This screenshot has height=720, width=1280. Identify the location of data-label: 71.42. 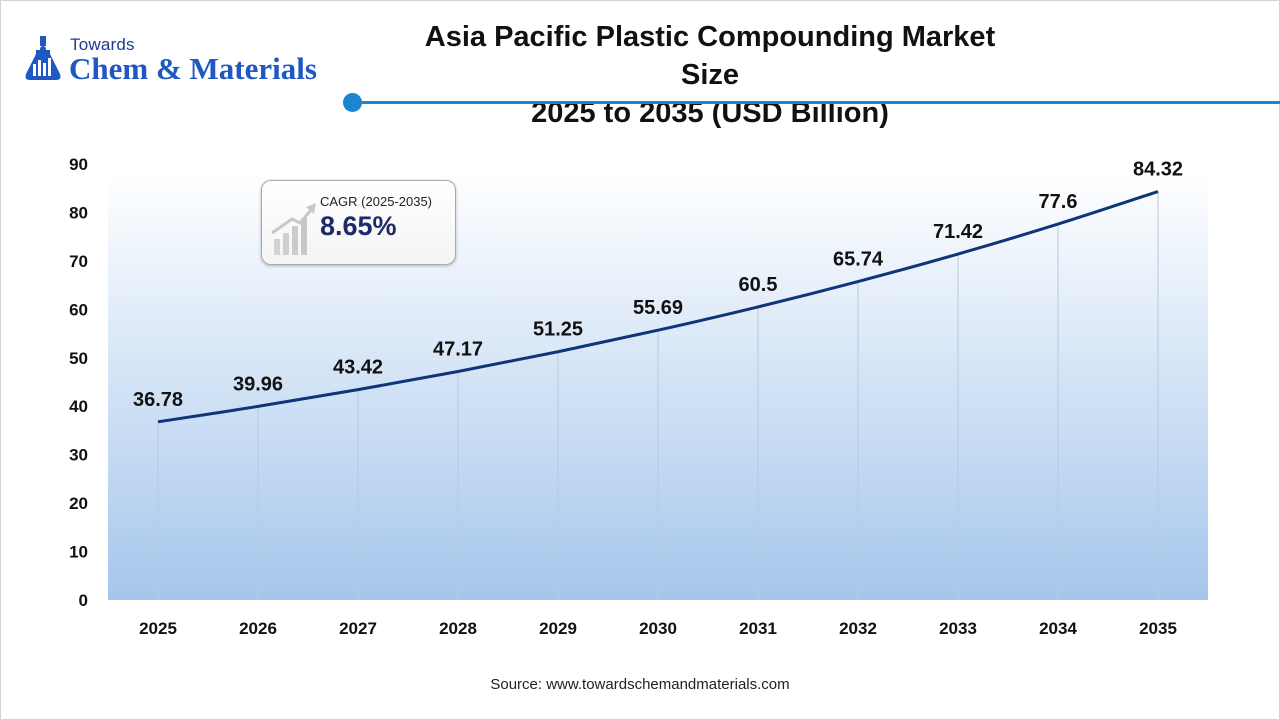
(958, 232).